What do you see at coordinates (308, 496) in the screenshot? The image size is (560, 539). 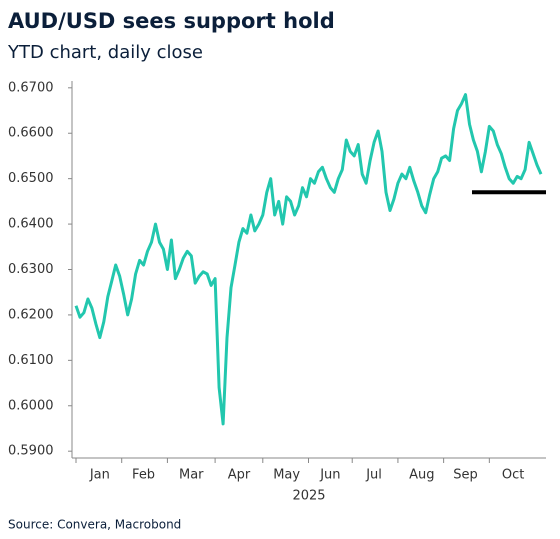 I see `x-axis-label: 2025` at bounding box center [308, 496].